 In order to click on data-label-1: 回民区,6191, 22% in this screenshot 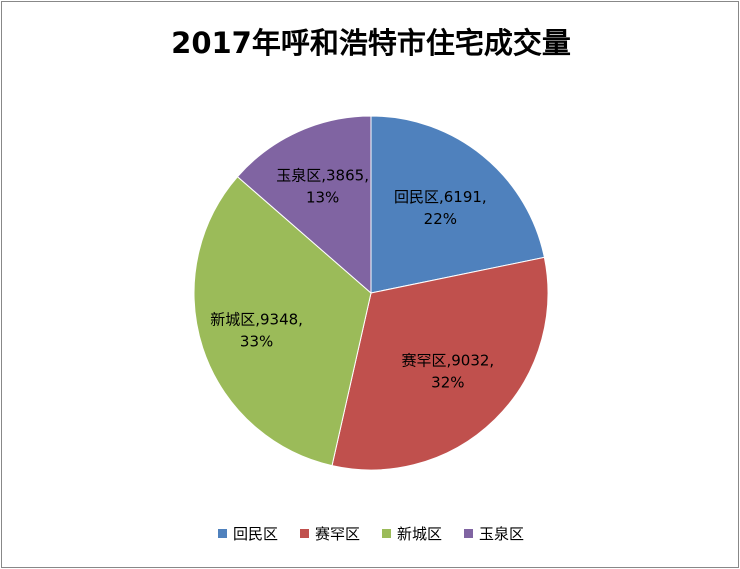, I will do `click(440, 208)`.